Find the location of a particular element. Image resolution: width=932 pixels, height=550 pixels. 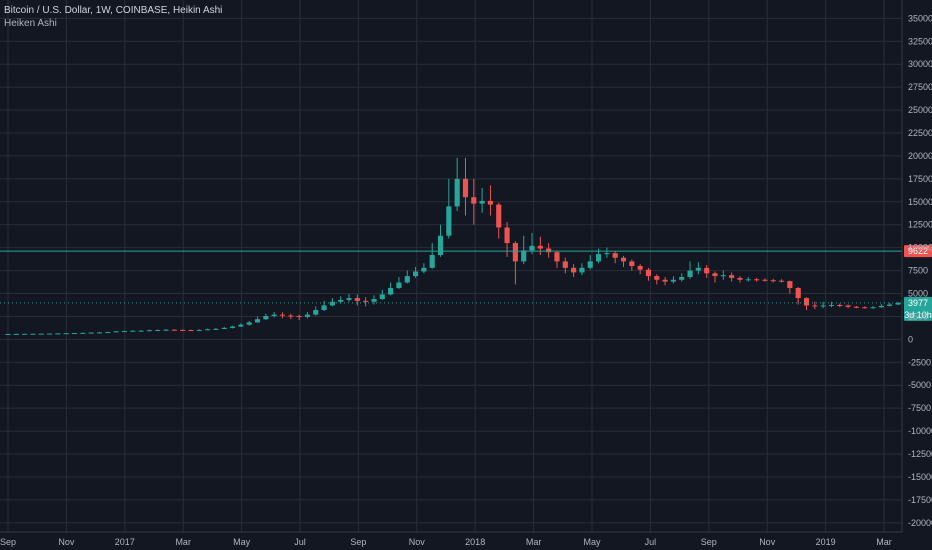

y-tick-label: 15000 is located at coordinates (920, 202).